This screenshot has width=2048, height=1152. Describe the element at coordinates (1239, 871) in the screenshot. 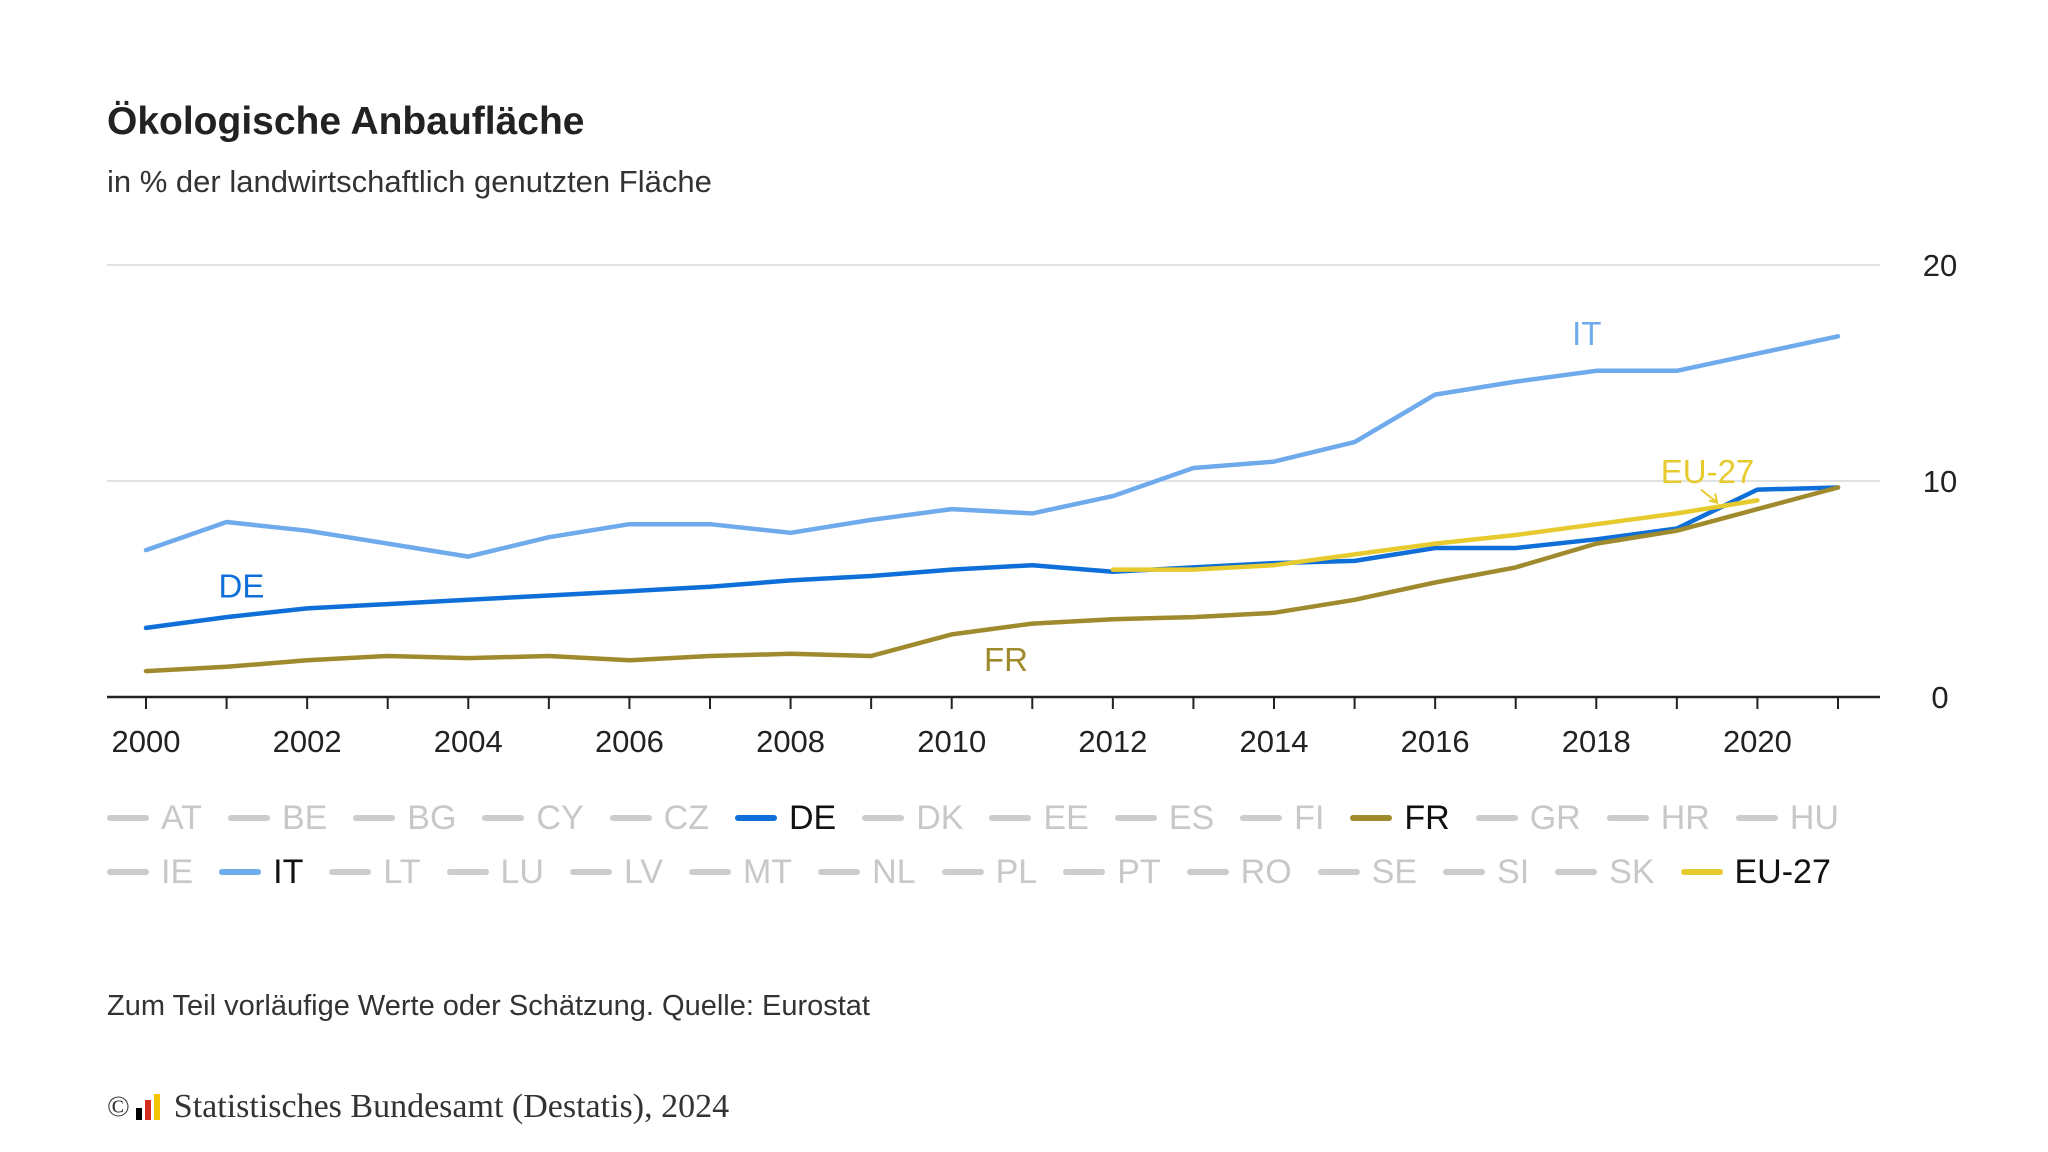

I see `legend-item-ro: RO` at that location.